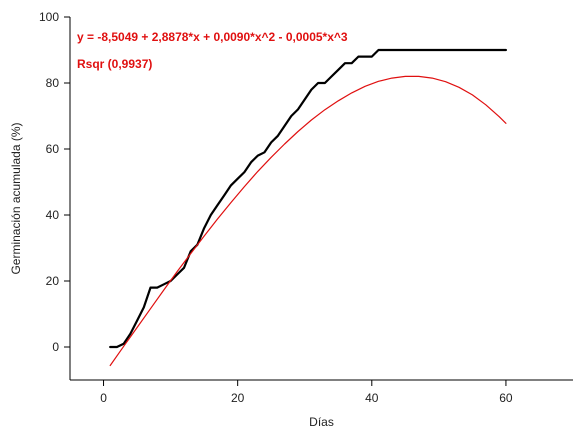 This screenshot has width=573, height=432. What do you see at coordinates (53, 149) in the screenshot?
I see `y-tick-label: 60` at bounding box center [53, 149].